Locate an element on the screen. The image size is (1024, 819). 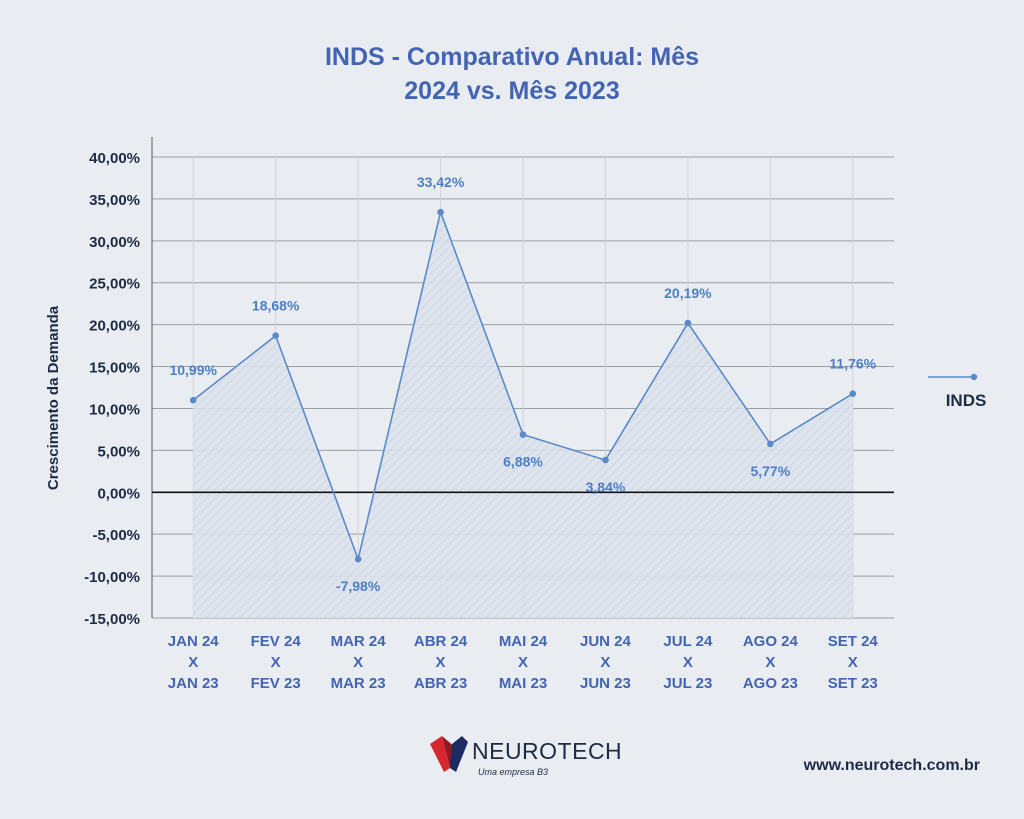
data-label: 5,77% is located at coordinates (770, 471).